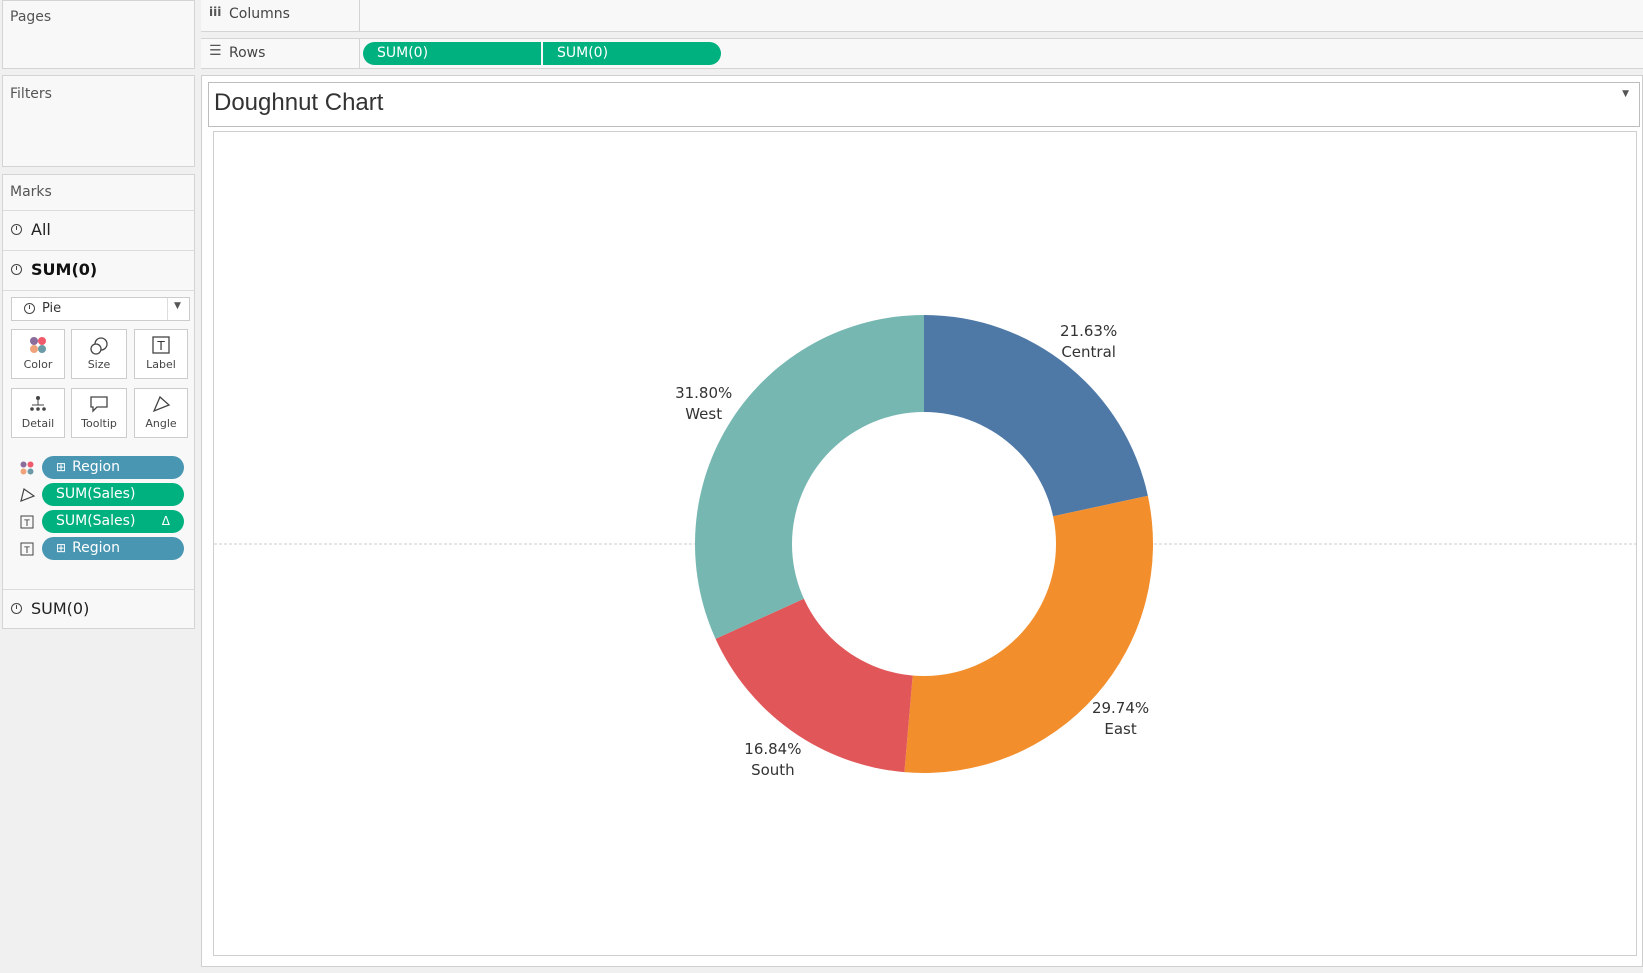  What do you see at coordinates (99, 344) in the screenshot?
I see `size-icon` at bounding box center [99, 344].